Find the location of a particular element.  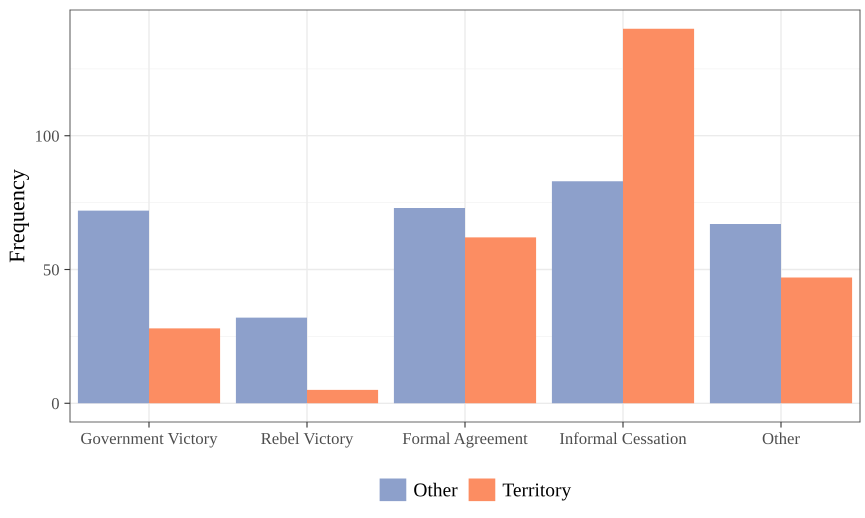

x-tick-label: Informal Cessation is located at coordinates (623, 438).